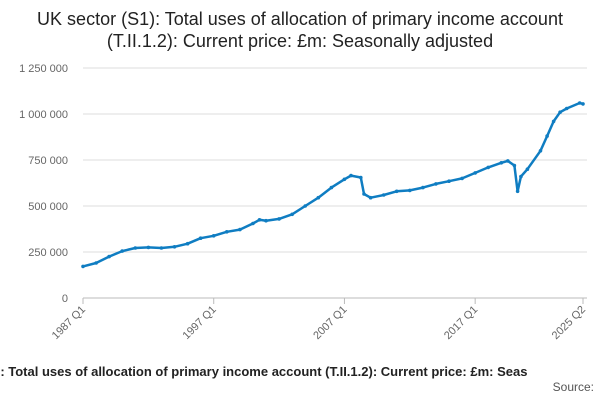 This screenshot has width=600, height=400. Describe the element at coordinates (461, 323) in the screenshot. I see `x-tick-label: 2017 Q1` at that location.